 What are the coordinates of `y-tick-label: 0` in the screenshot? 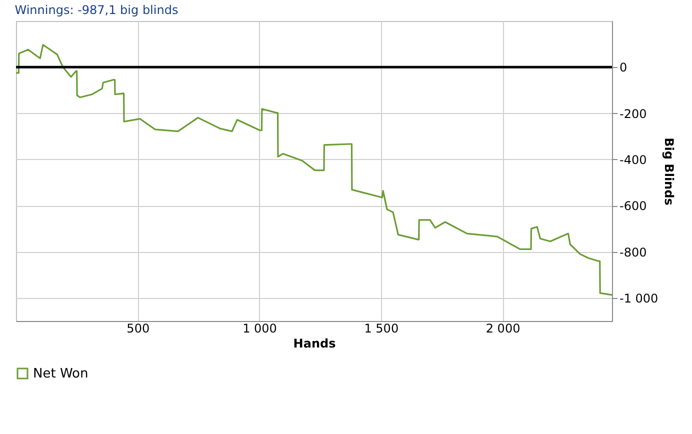 It's located at (624, 67).